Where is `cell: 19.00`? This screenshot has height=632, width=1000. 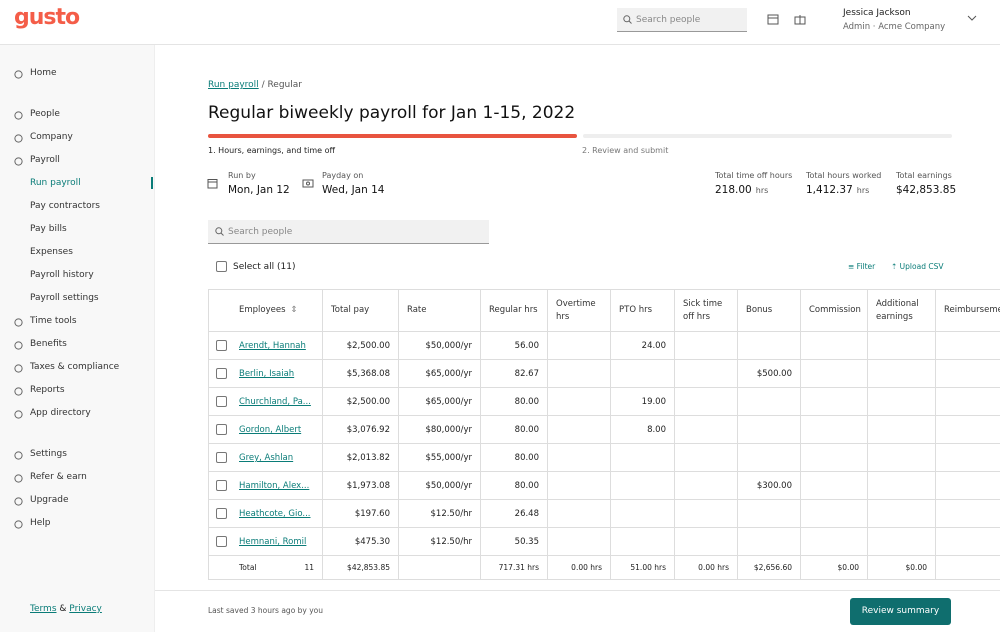 cell: 19.00 is located at coordinates (642, 401).